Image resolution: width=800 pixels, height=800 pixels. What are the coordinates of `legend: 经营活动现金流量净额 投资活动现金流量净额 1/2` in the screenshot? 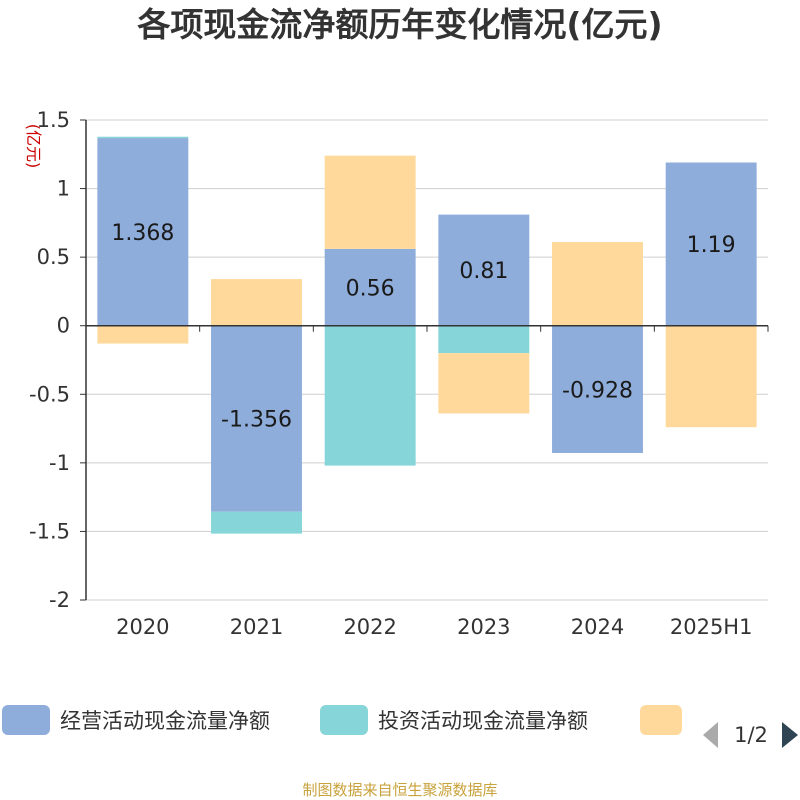 It's located at (400, 726).